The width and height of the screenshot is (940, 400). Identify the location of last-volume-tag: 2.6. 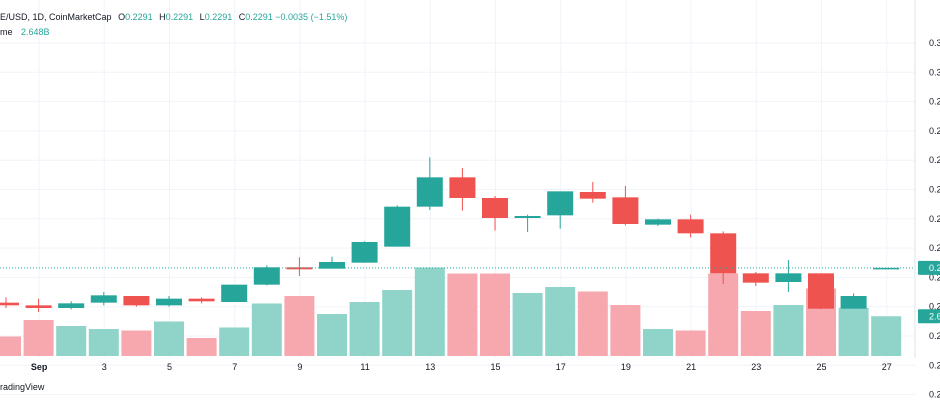
(929, 316).